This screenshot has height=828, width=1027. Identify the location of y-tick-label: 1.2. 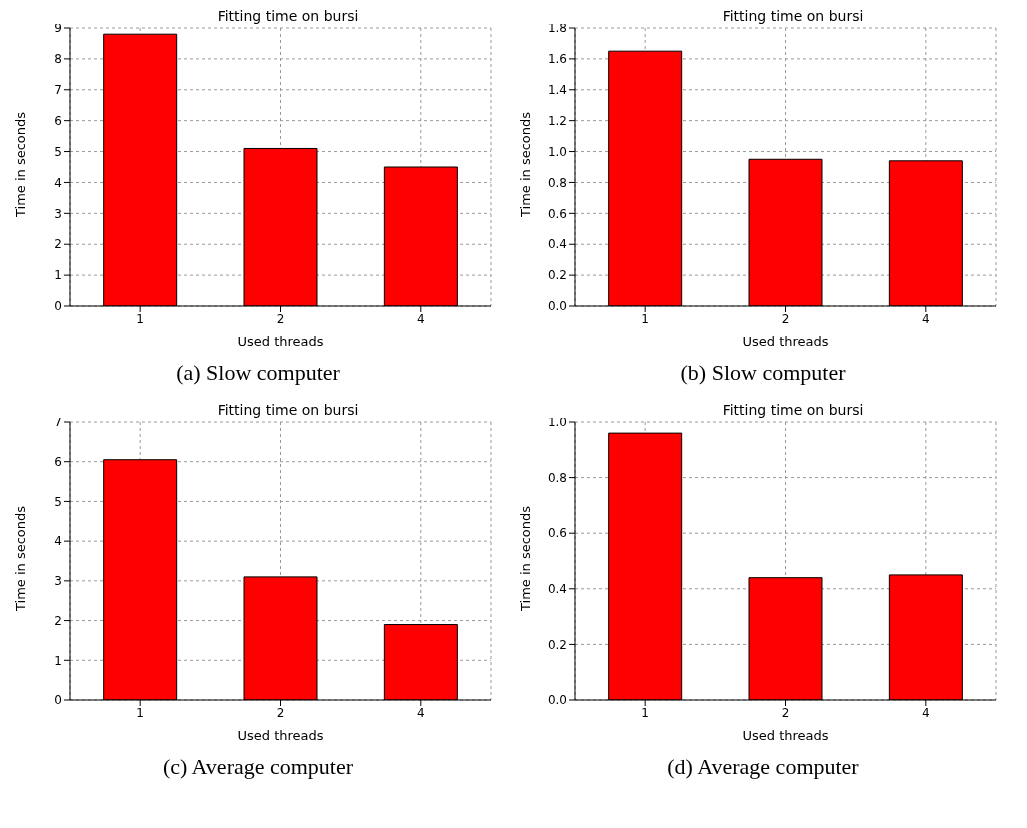
(557, 120).